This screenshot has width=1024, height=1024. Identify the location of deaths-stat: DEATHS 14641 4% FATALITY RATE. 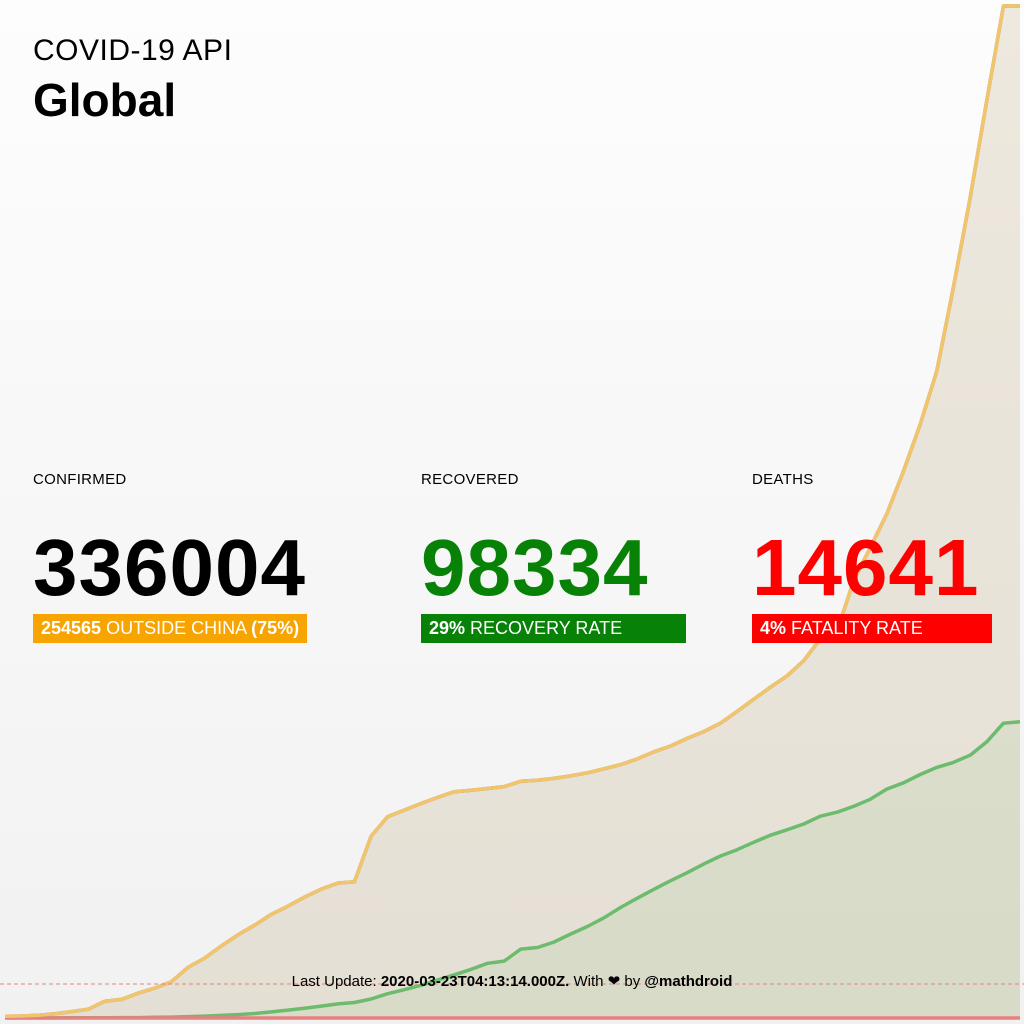
(872, 556).